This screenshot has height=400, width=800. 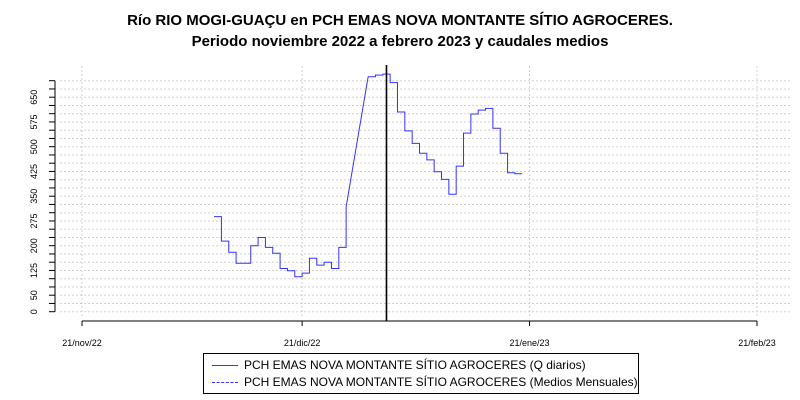 I want to click on y-tick-label: 200, so click(x=34, y=245).